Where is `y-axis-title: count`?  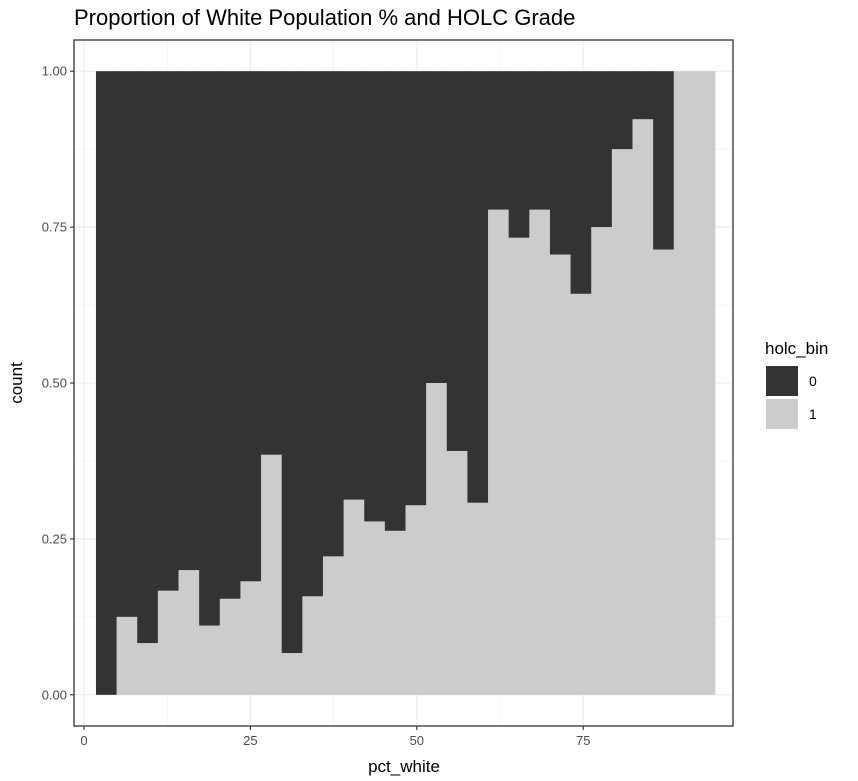 y-axis-title: count is located at coordinates (16, 383).